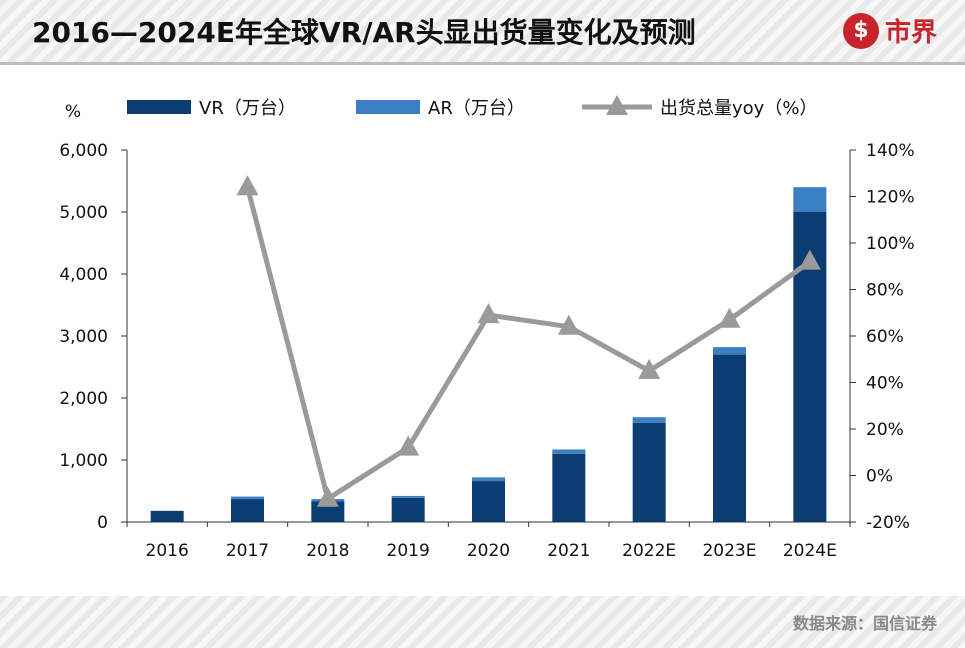  I want to click on left-tick-label: 3,000, so click(83, 337).